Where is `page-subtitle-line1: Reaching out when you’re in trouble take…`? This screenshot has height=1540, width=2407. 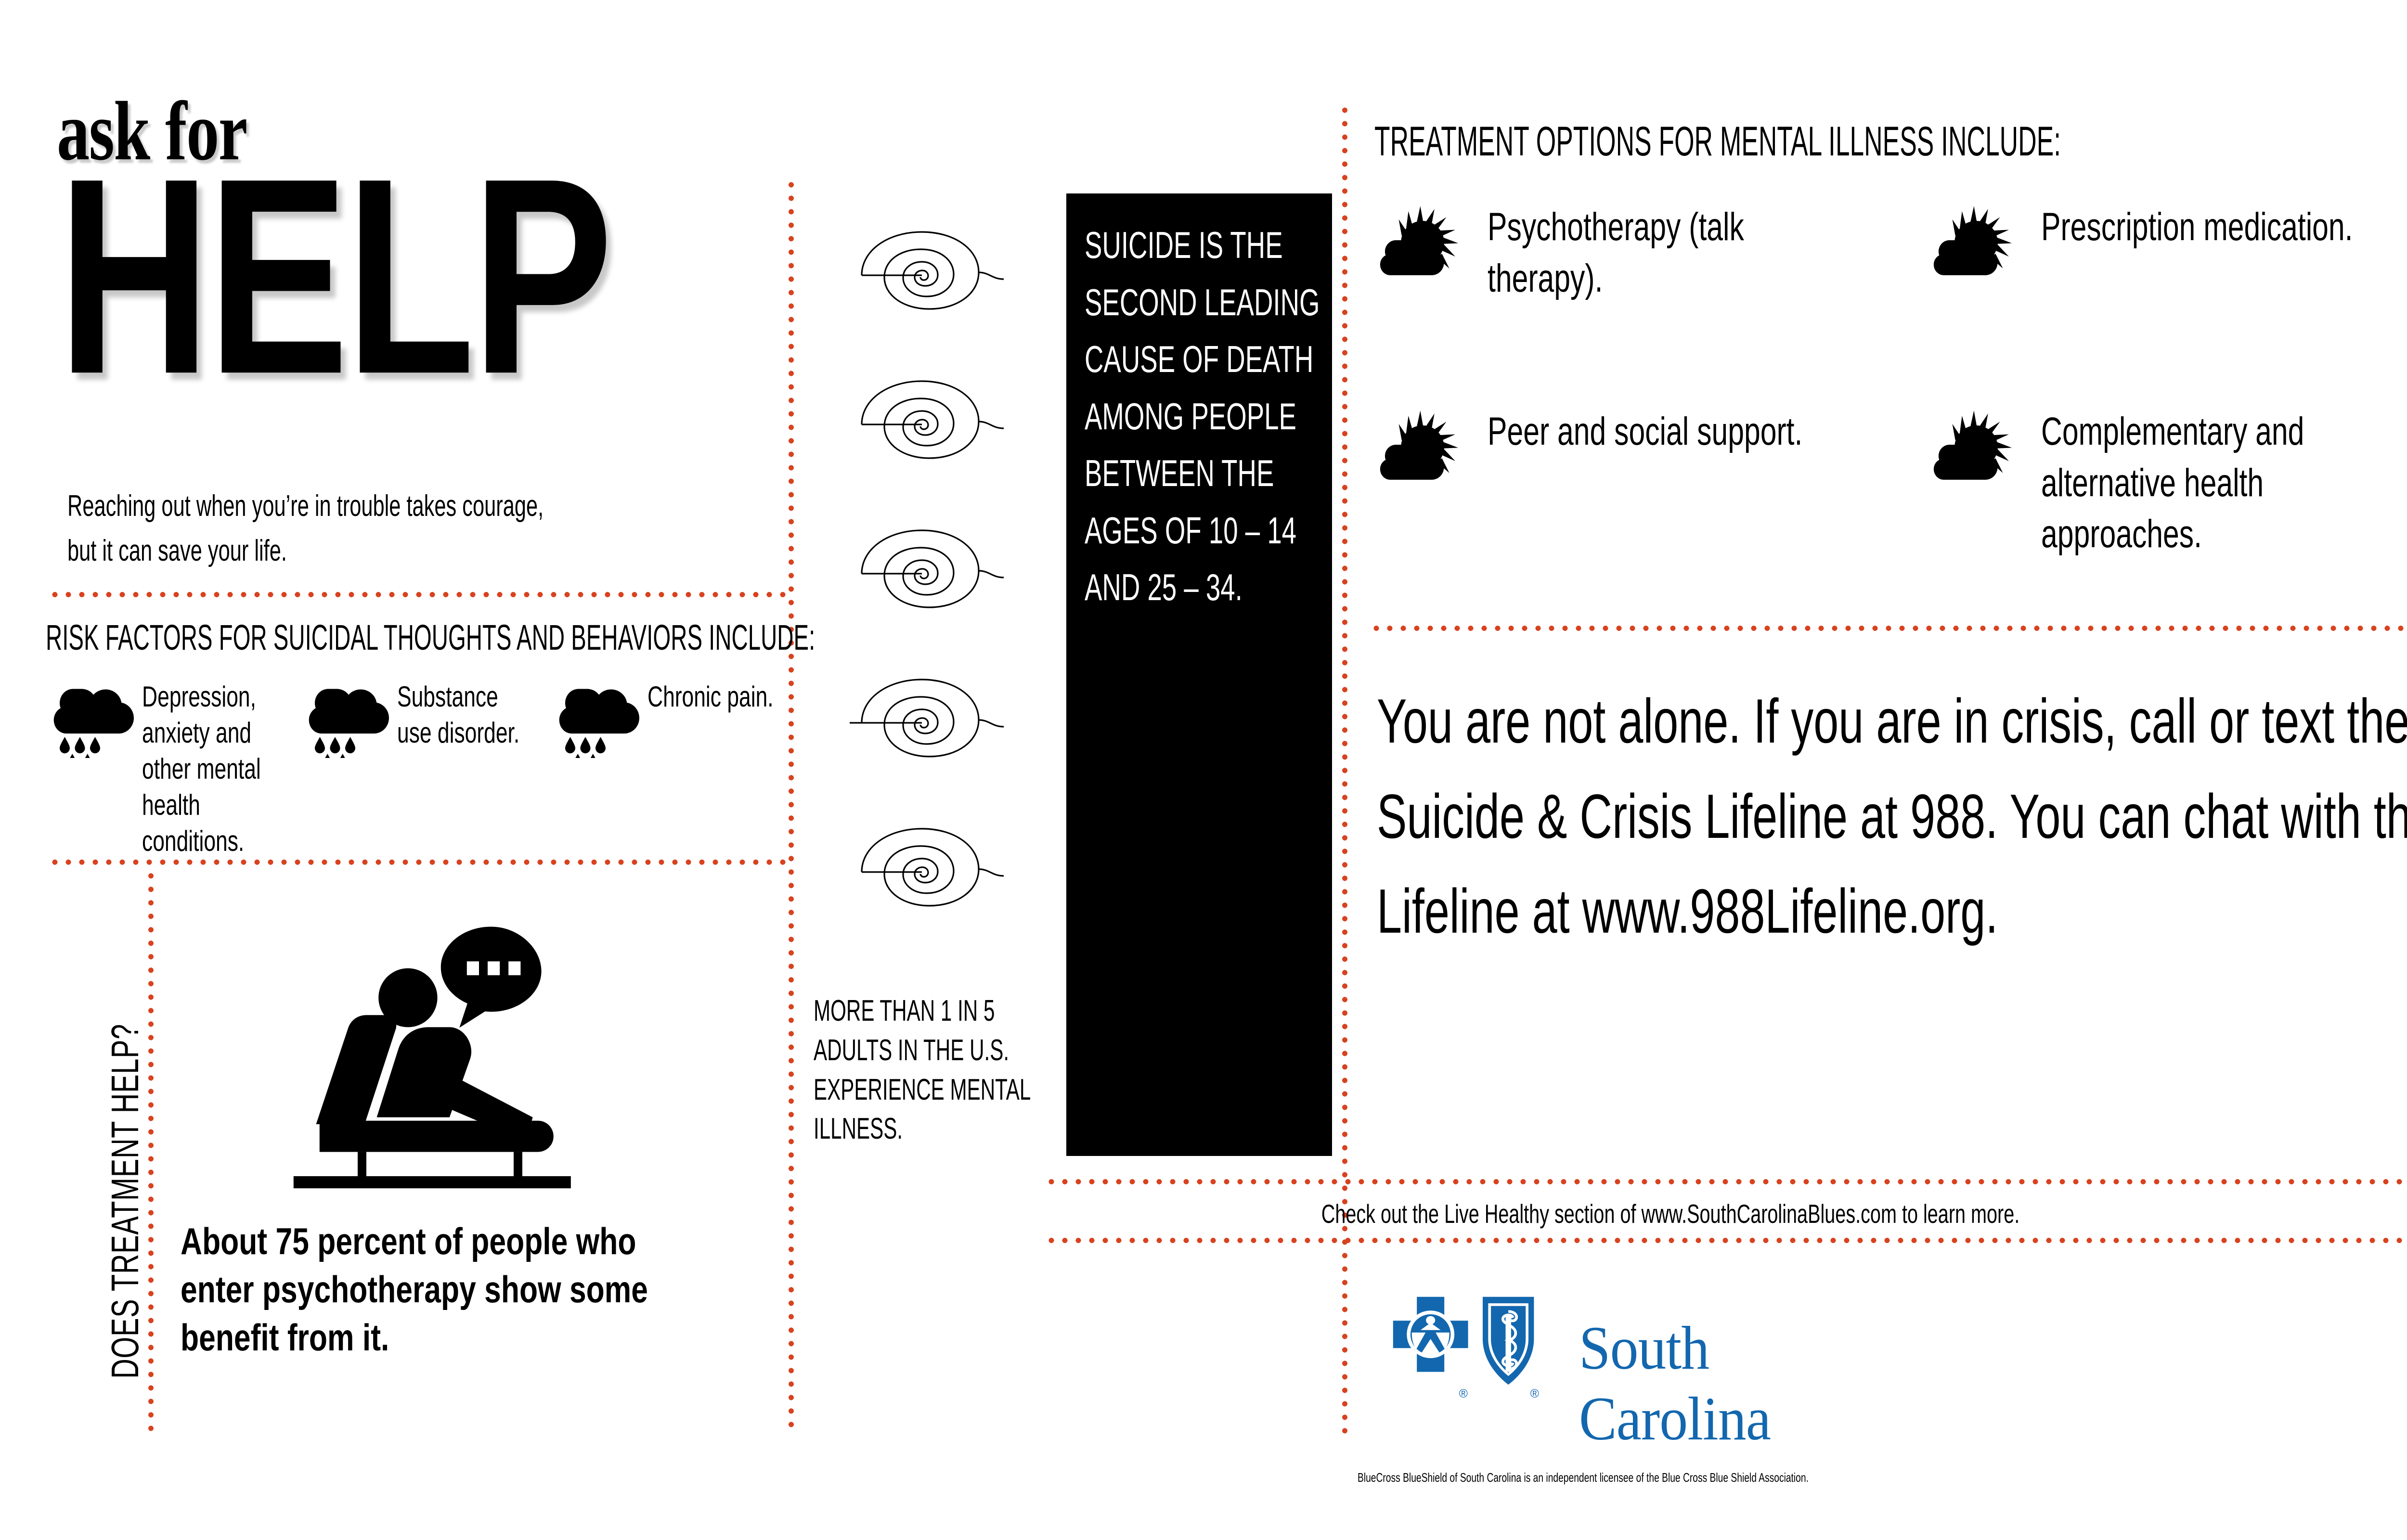
page-subtitle-line1: Reaching out when you’re in trouble take… is located at coordinates (305, 506).